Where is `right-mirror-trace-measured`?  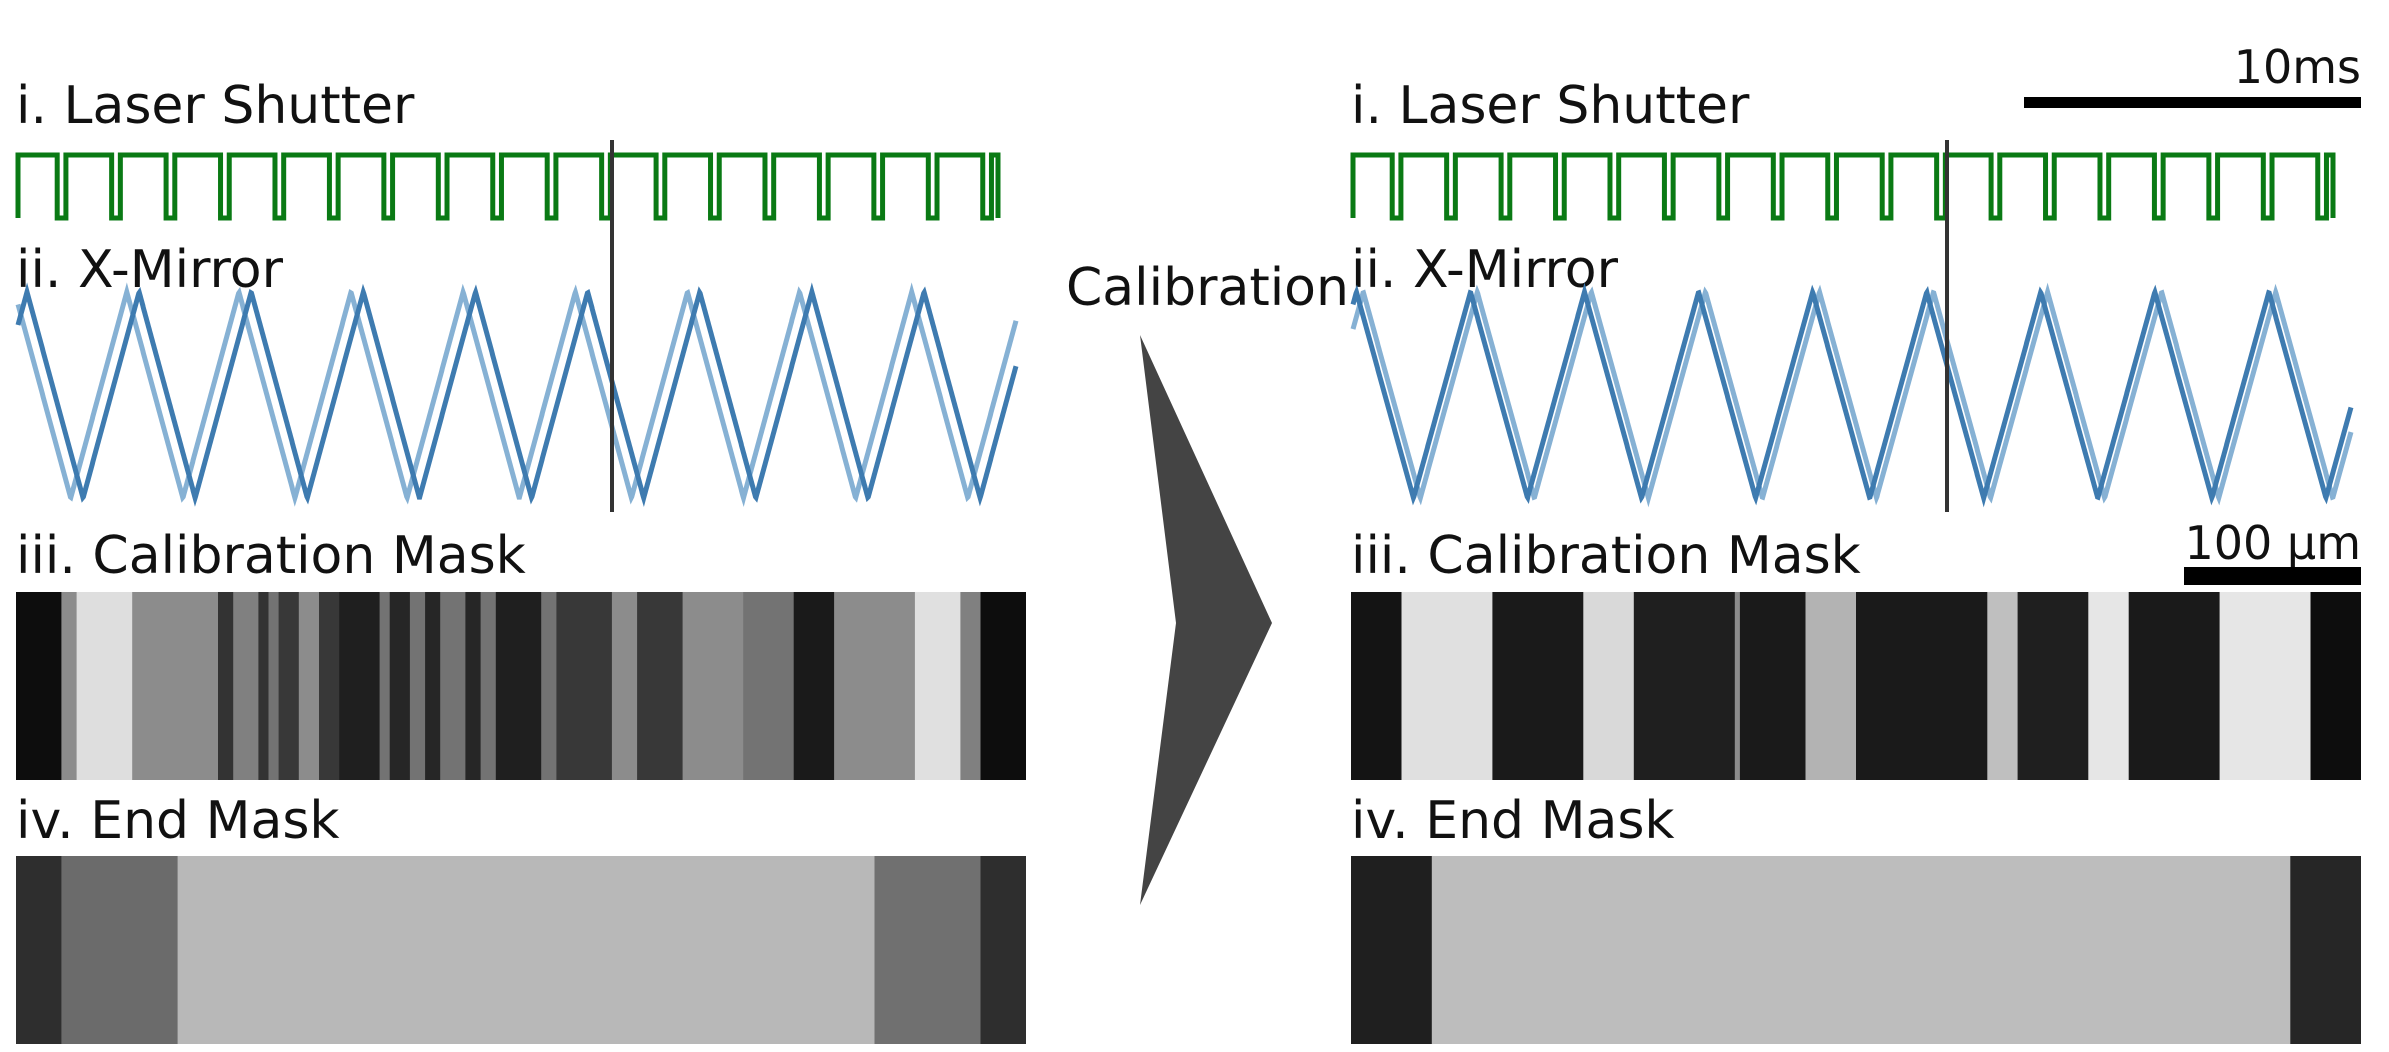
right-mirror-trace-measured is located at coordinates (1852, 395).